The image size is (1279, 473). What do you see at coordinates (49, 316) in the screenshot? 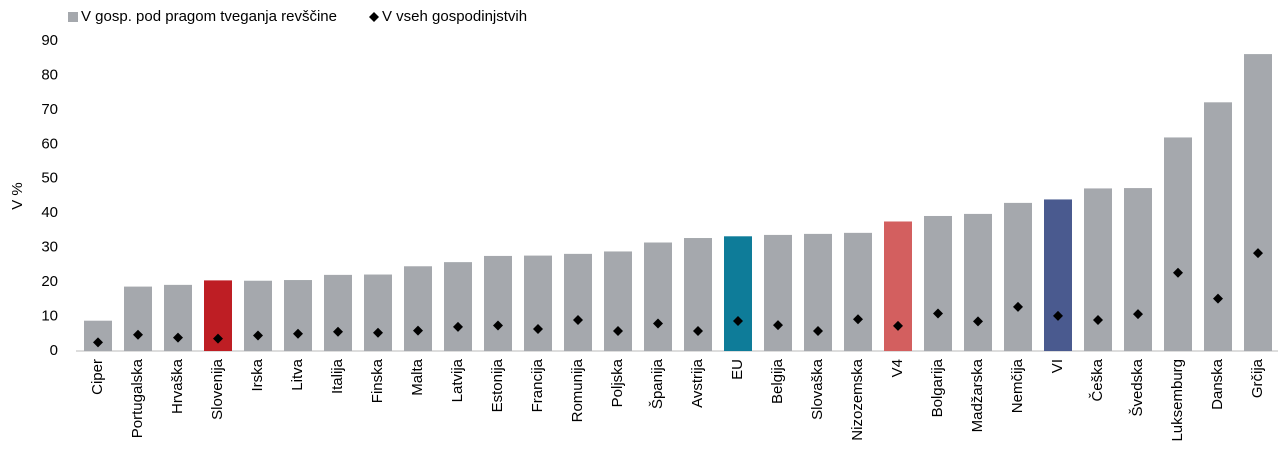
I see `y-tick-label: 10` at bounding box center [49, 316].